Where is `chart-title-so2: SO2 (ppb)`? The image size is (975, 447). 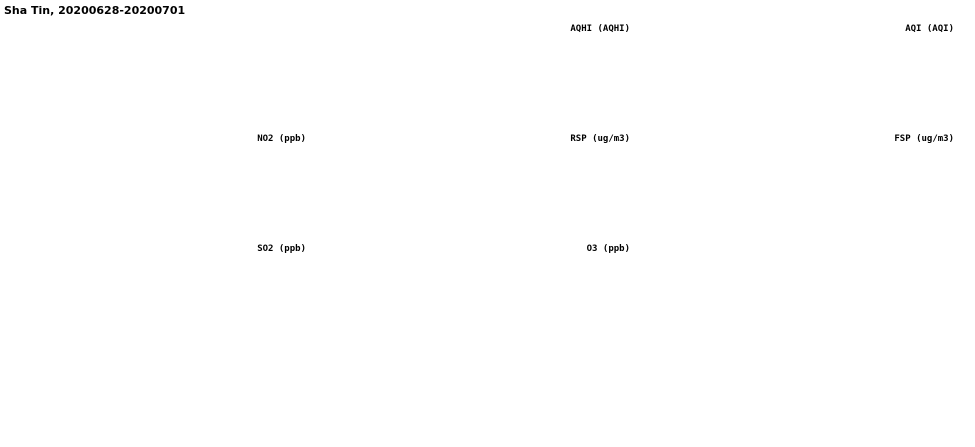
chart-title-so2: SO2 (ppb) is located at coordinates (281, 249).